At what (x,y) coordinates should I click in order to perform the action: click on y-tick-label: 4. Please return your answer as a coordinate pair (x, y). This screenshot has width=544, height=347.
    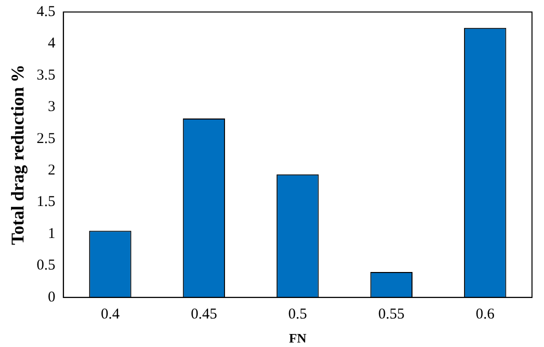
    Looking at the image, I should click on (52, 44).